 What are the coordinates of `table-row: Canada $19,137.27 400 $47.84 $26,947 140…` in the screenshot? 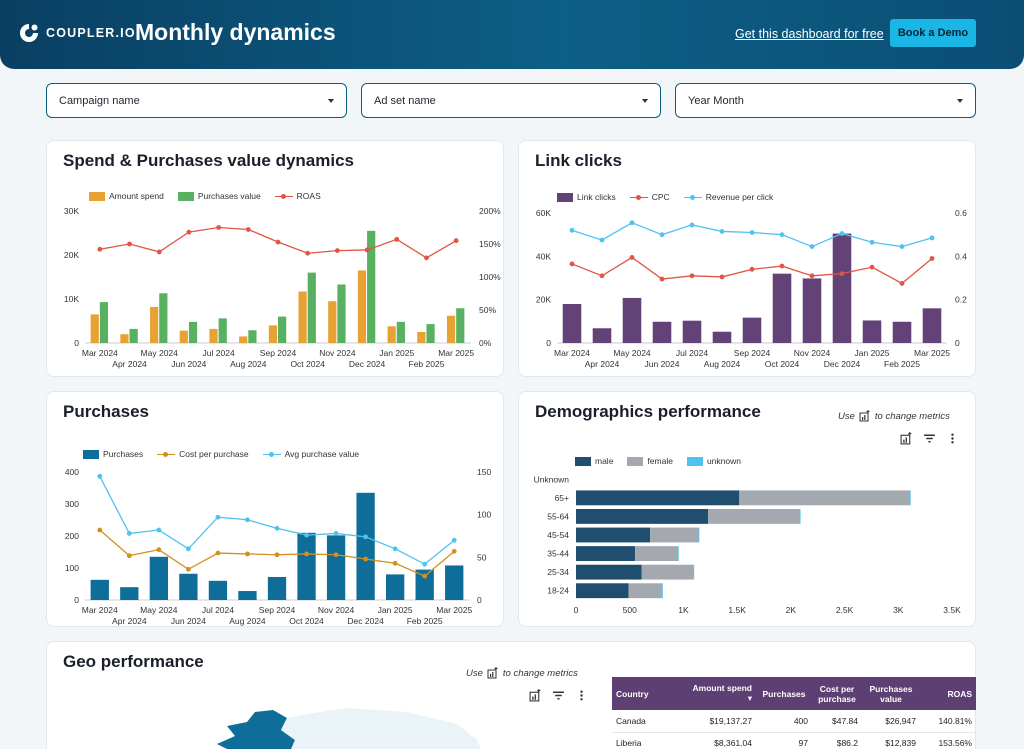 It's located at (794, 721).